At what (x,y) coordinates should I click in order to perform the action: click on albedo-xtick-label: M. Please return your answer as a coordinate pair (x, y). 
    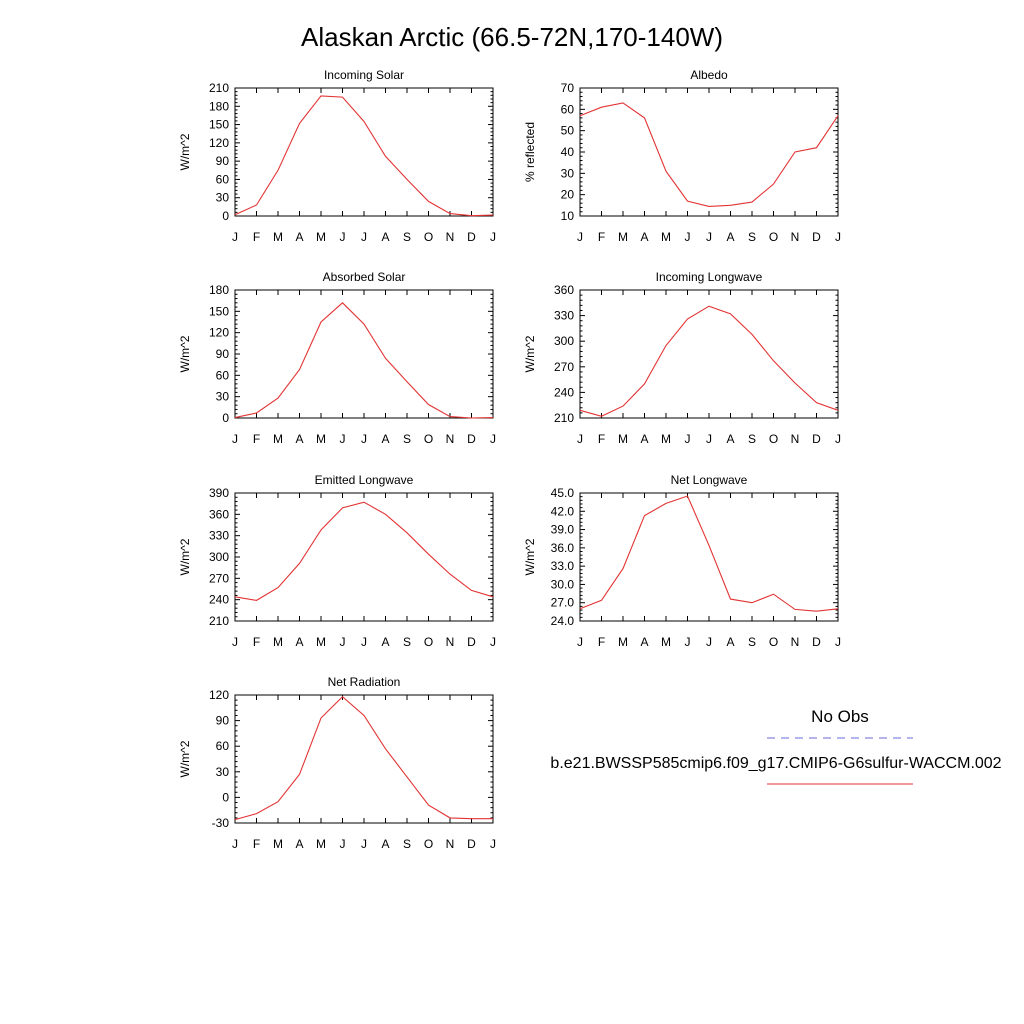
    Looking at the image, I should click on (623, 237).